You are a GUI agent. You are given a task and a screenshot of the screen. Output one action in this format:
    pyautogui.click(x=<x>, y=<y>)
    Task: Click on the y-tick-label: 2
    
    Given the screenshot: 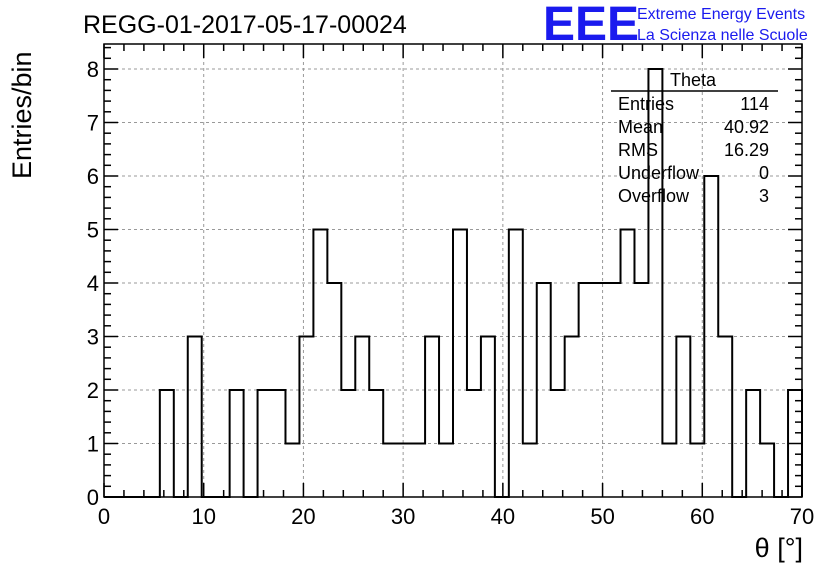 What is the action you would take?
    pyautogui.click(x=93, y=390)
    